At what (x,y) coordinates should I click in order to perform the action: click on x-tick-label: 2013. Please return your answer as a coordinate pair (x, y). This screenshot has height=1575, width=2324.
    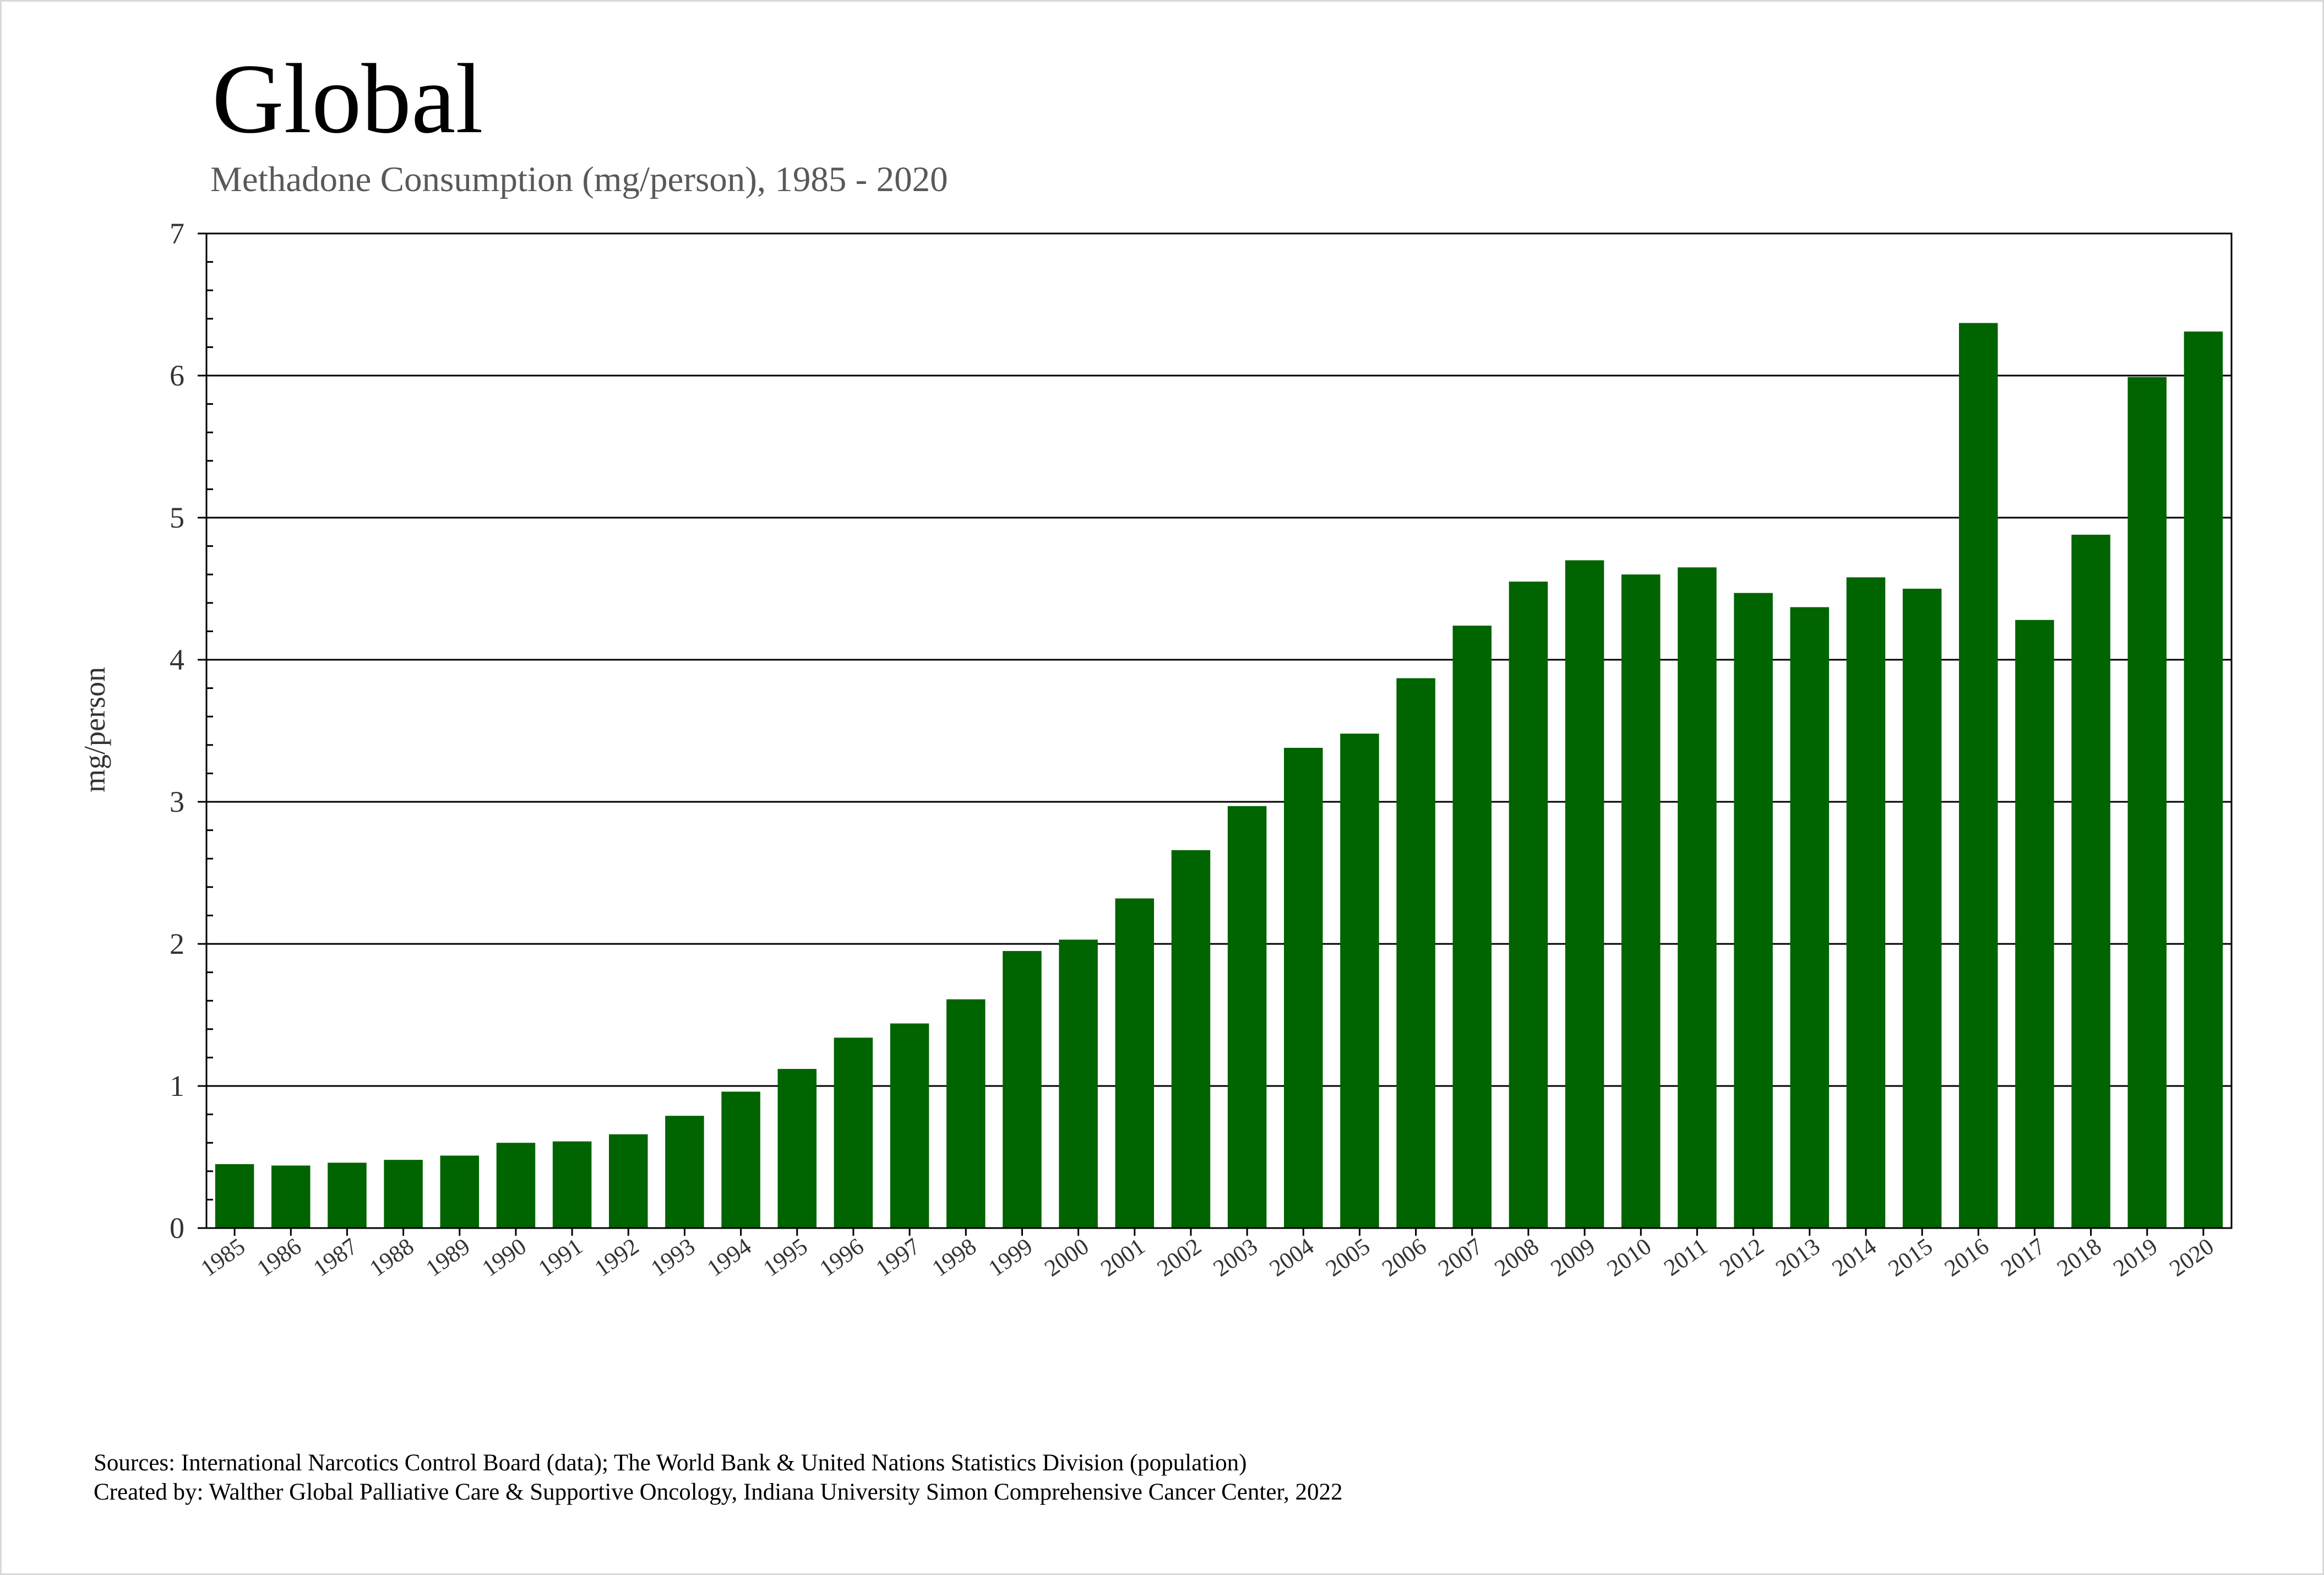
    Looking at the image, I should click on (1798, 1258).